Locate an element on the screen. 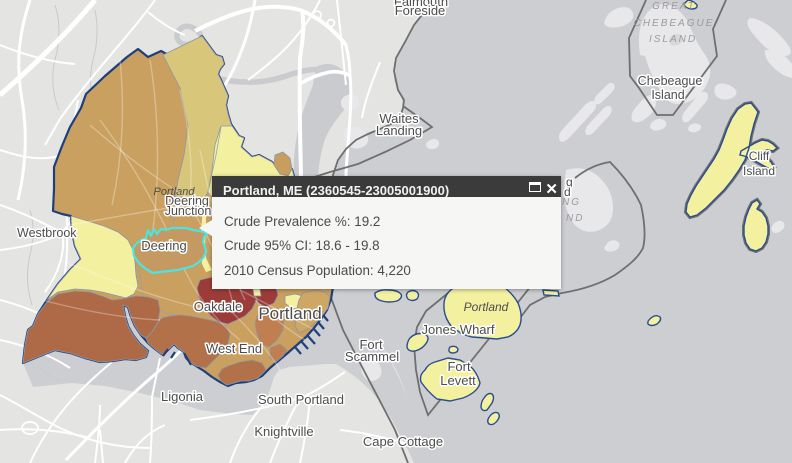 Image resolution: width=792 pixels, height=463 pixels. svg-text: Foreside is located at coordinates (420, 10).